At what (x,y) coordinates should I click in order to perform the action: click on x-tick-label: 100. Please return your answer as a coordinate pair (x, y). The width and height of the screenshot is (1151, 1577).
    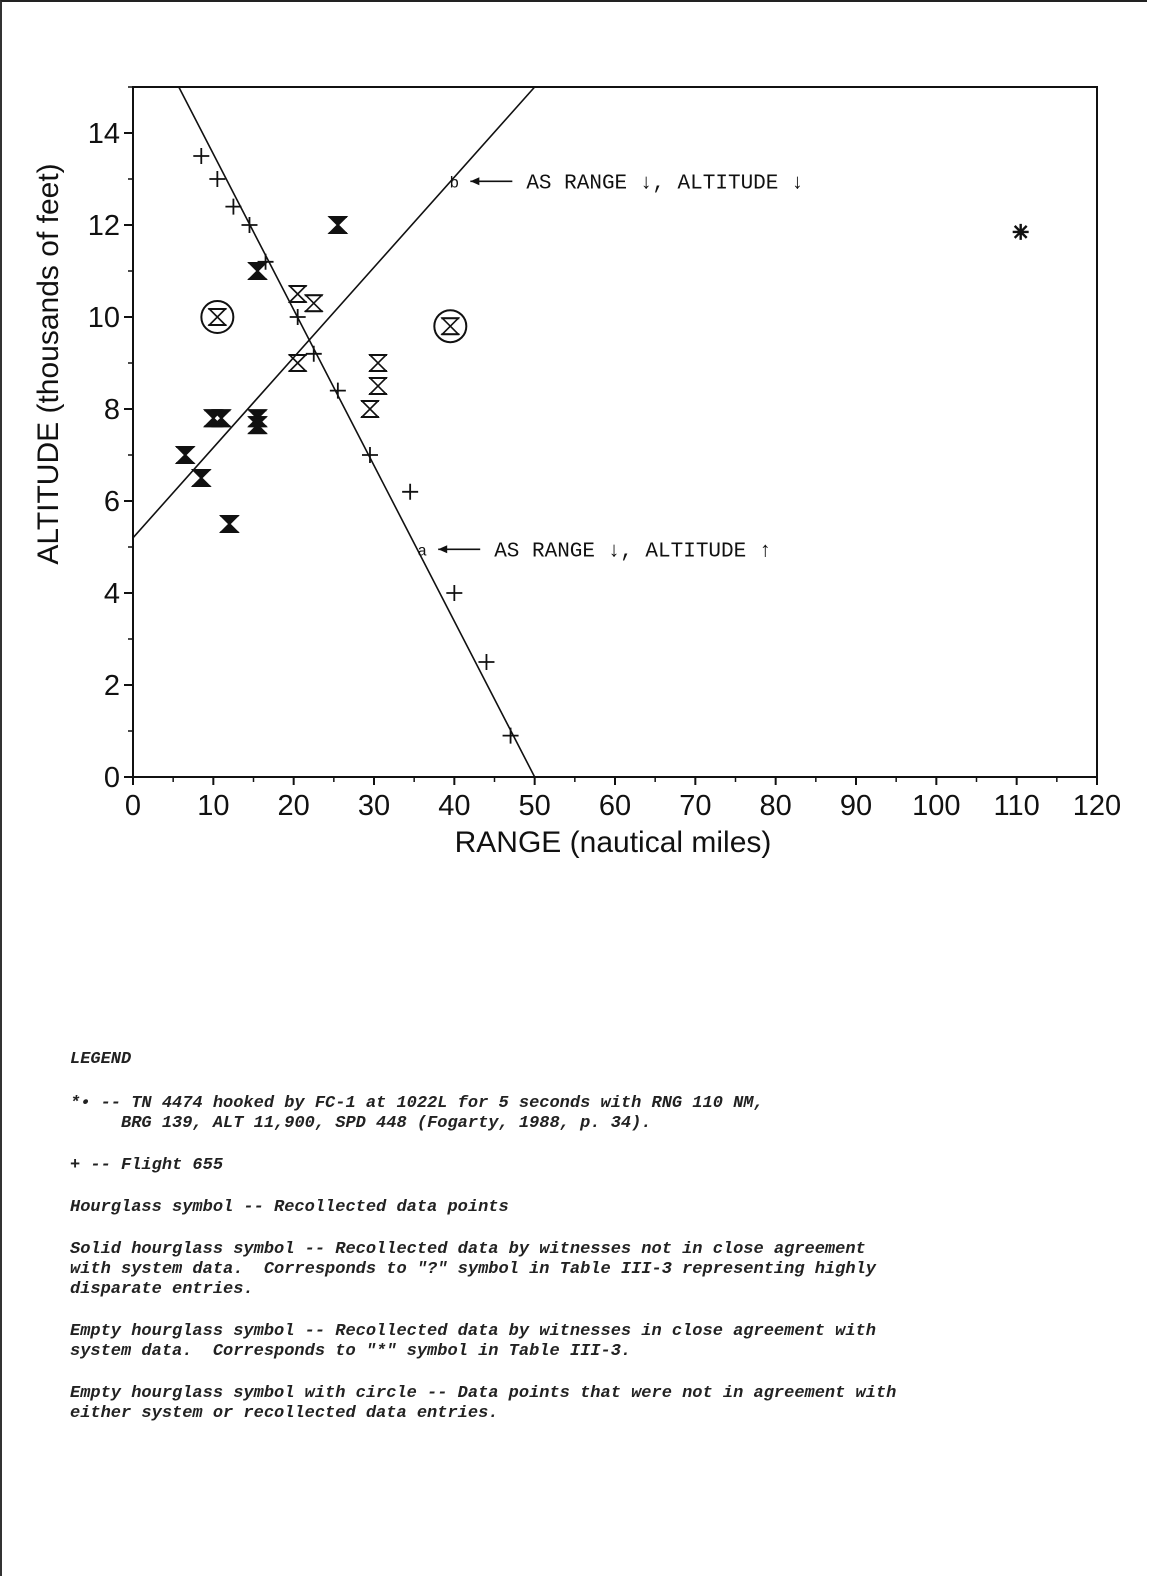
    Looking at the image, I should click on (936, 806).